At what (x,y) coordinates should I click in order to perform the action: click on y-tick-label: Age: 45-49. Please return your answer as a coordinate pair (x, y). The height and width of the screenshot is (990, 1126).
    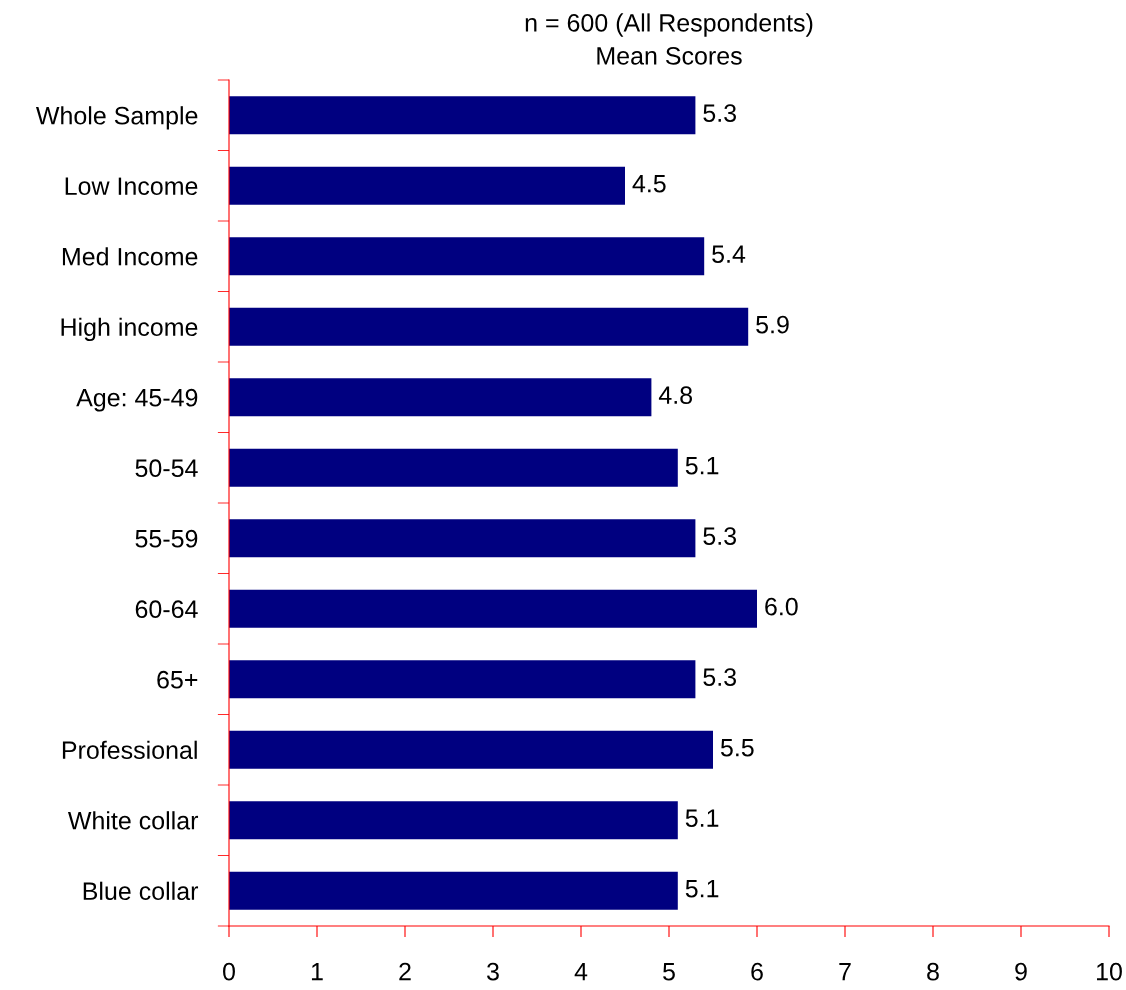
    Looking at the image, I should click on (137, 400).